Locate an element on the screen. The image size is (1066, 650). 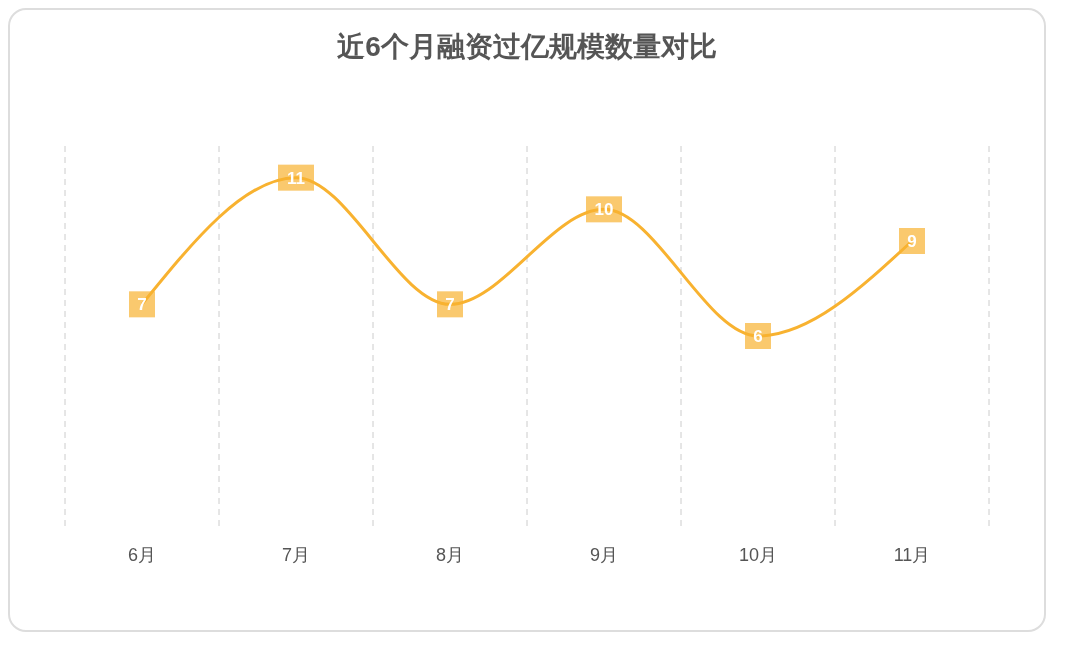
chart-title: 近6个月融资过亿规模数量对比 is located at coordinates (527, 47).